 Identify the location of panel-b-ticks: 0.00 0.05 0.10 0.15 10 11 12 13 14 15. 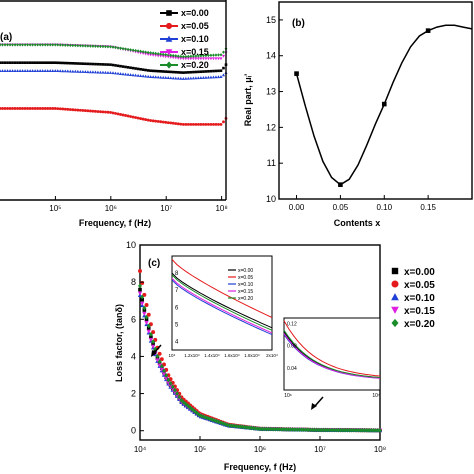
(351, 113).